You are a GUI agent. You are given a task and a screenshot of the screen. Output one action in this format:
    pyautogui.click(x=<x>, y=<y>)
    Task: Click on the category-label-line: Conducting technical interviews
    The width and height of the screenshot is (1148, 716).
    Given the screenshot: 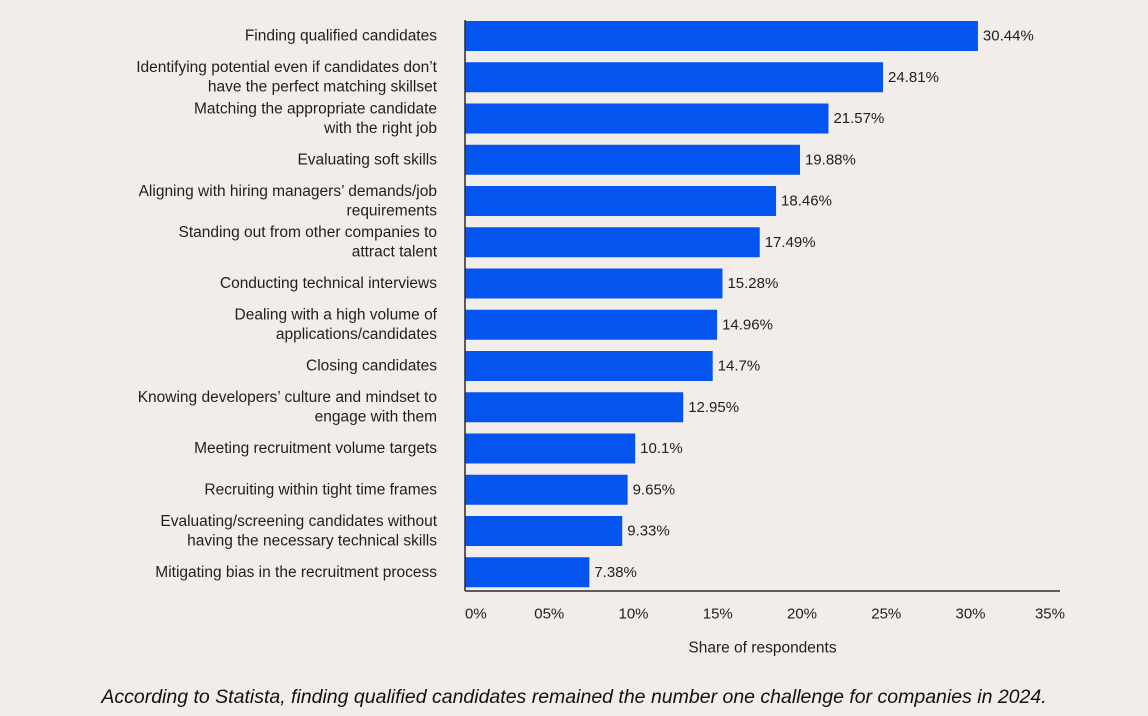 What is the action you would take?
    pyautogui.click(x=328, y=283)
    